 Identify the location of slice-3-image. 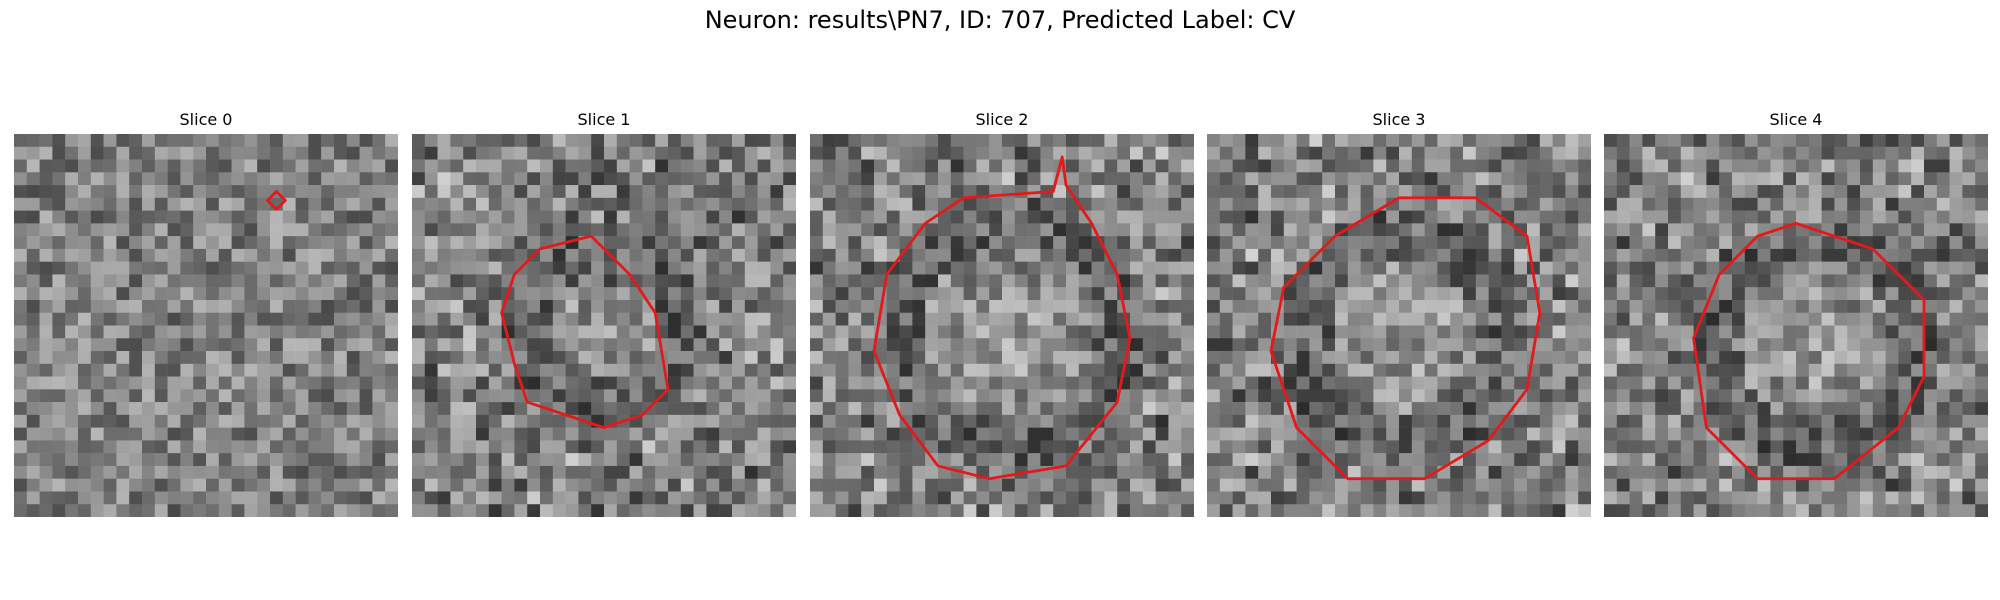
(1399, 325).